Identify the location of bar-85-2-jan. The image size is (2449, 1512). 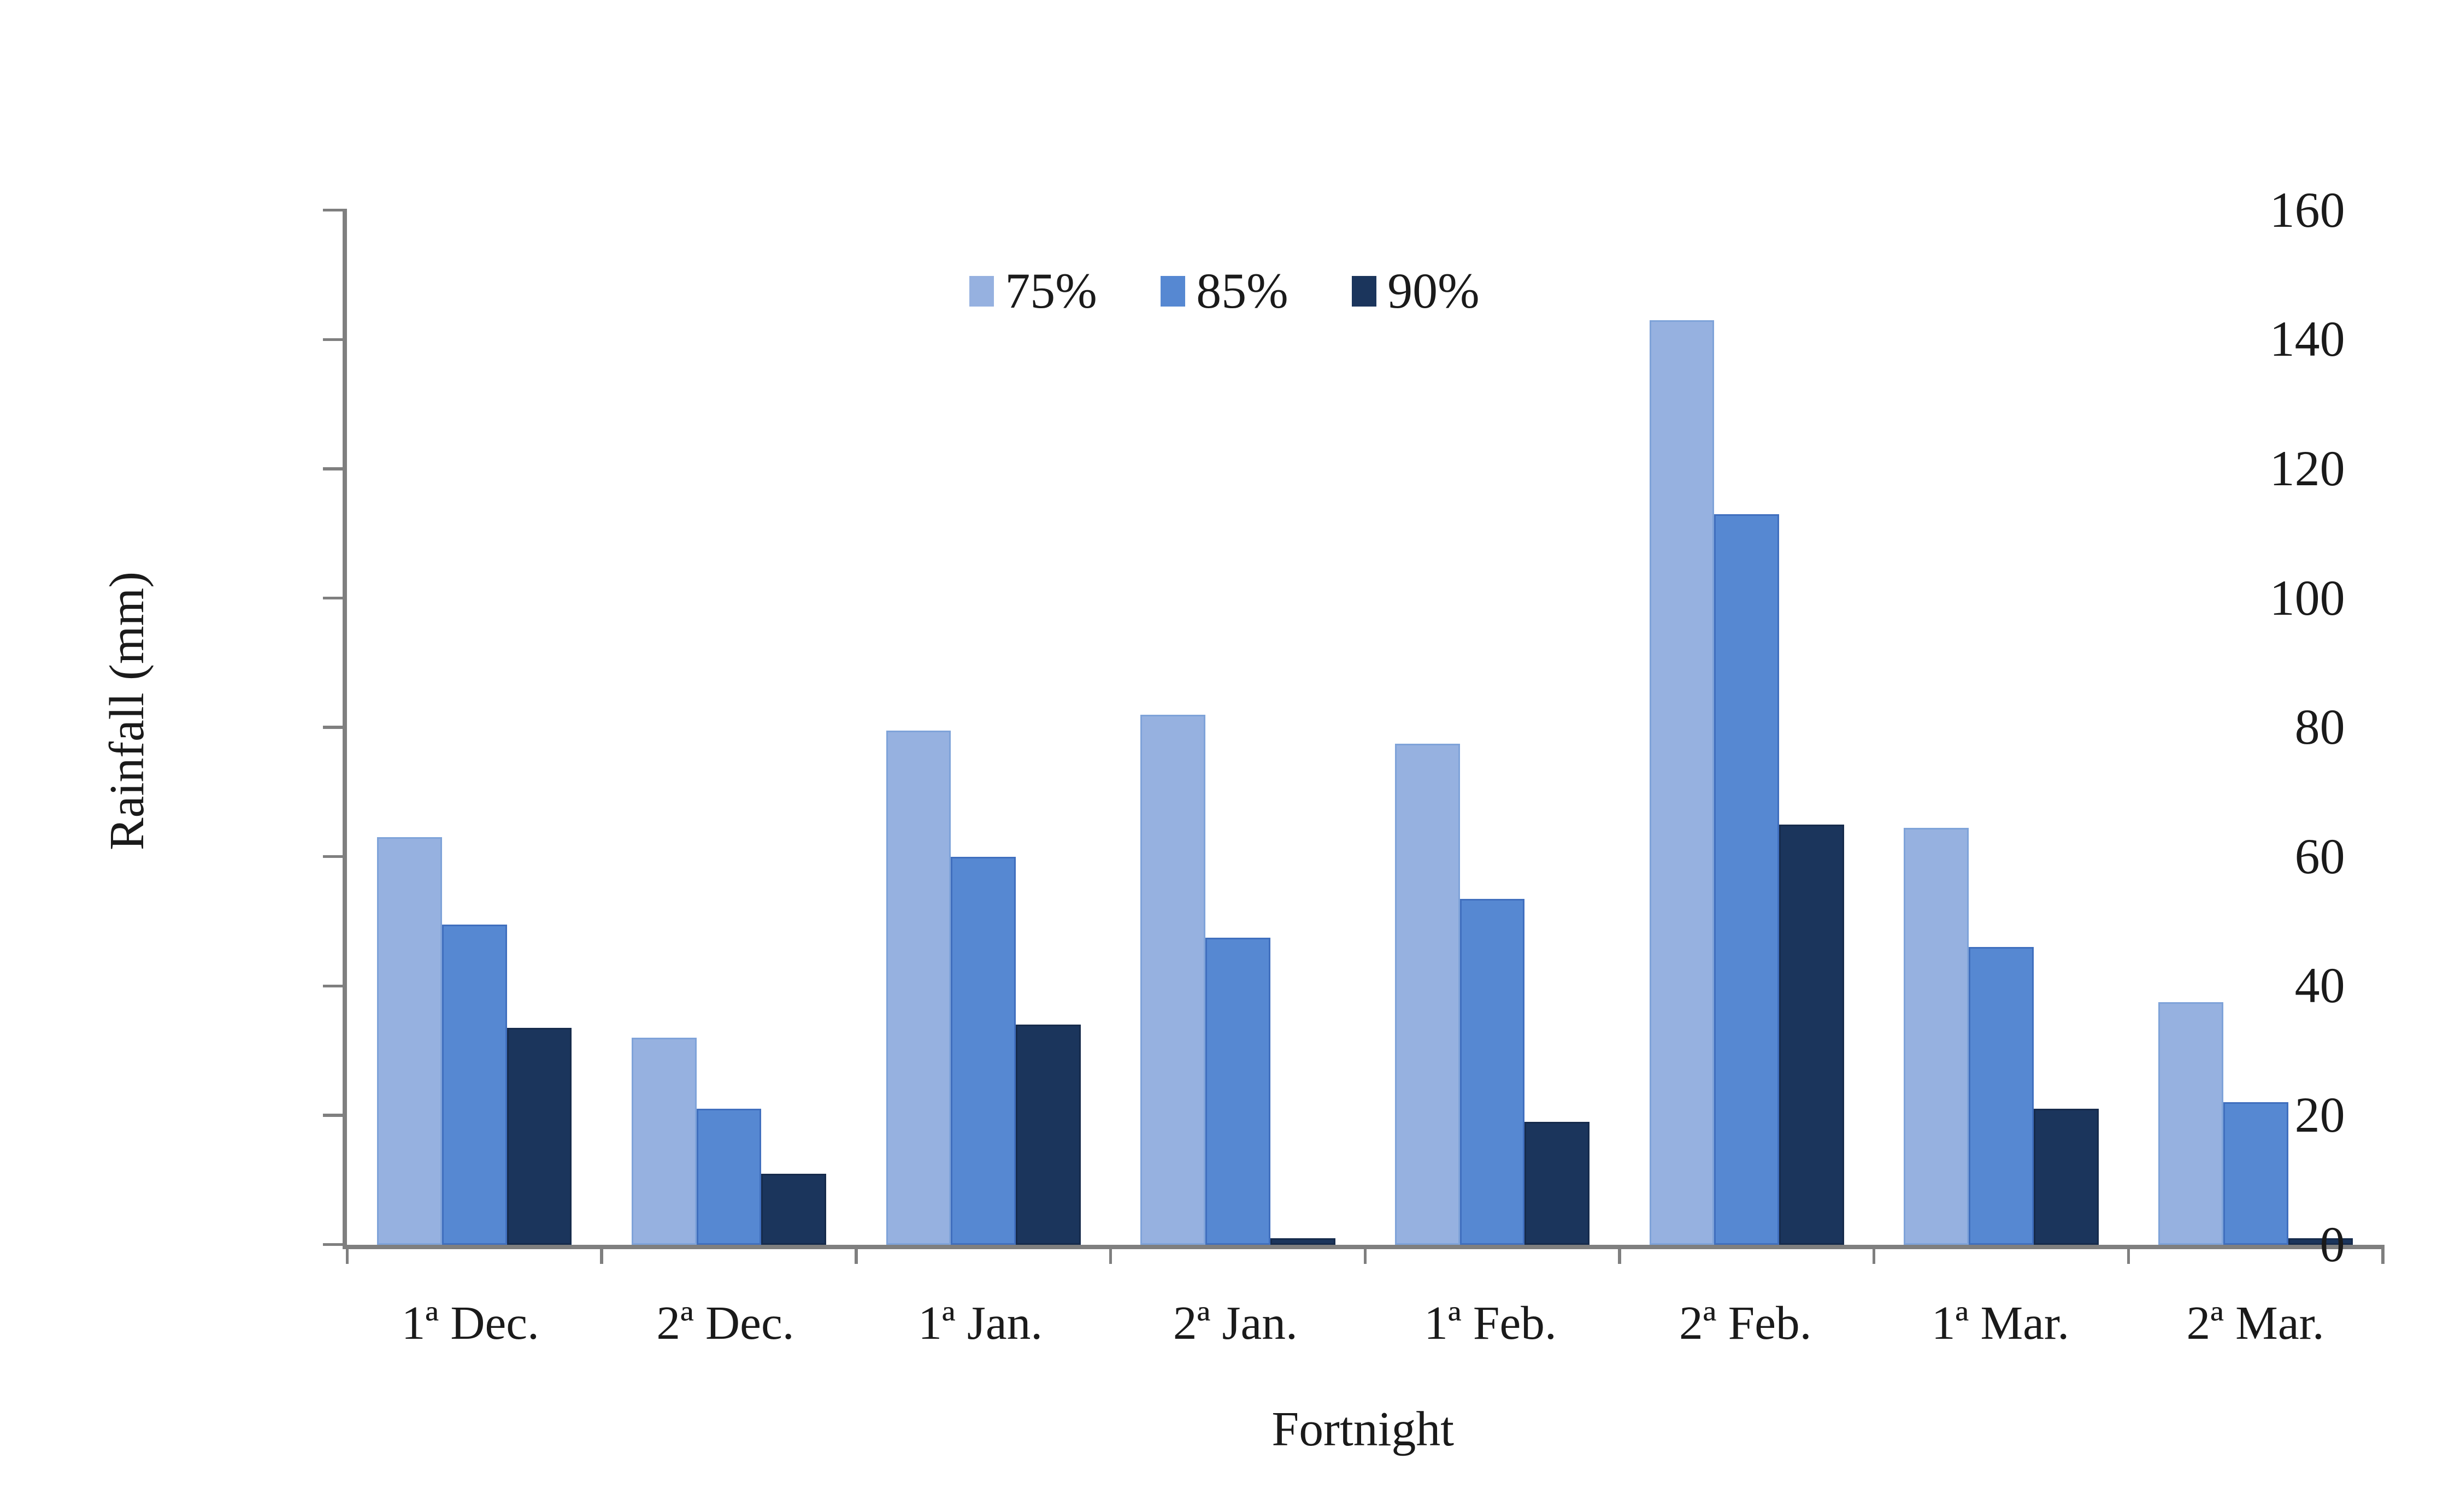
(1237, 1091).